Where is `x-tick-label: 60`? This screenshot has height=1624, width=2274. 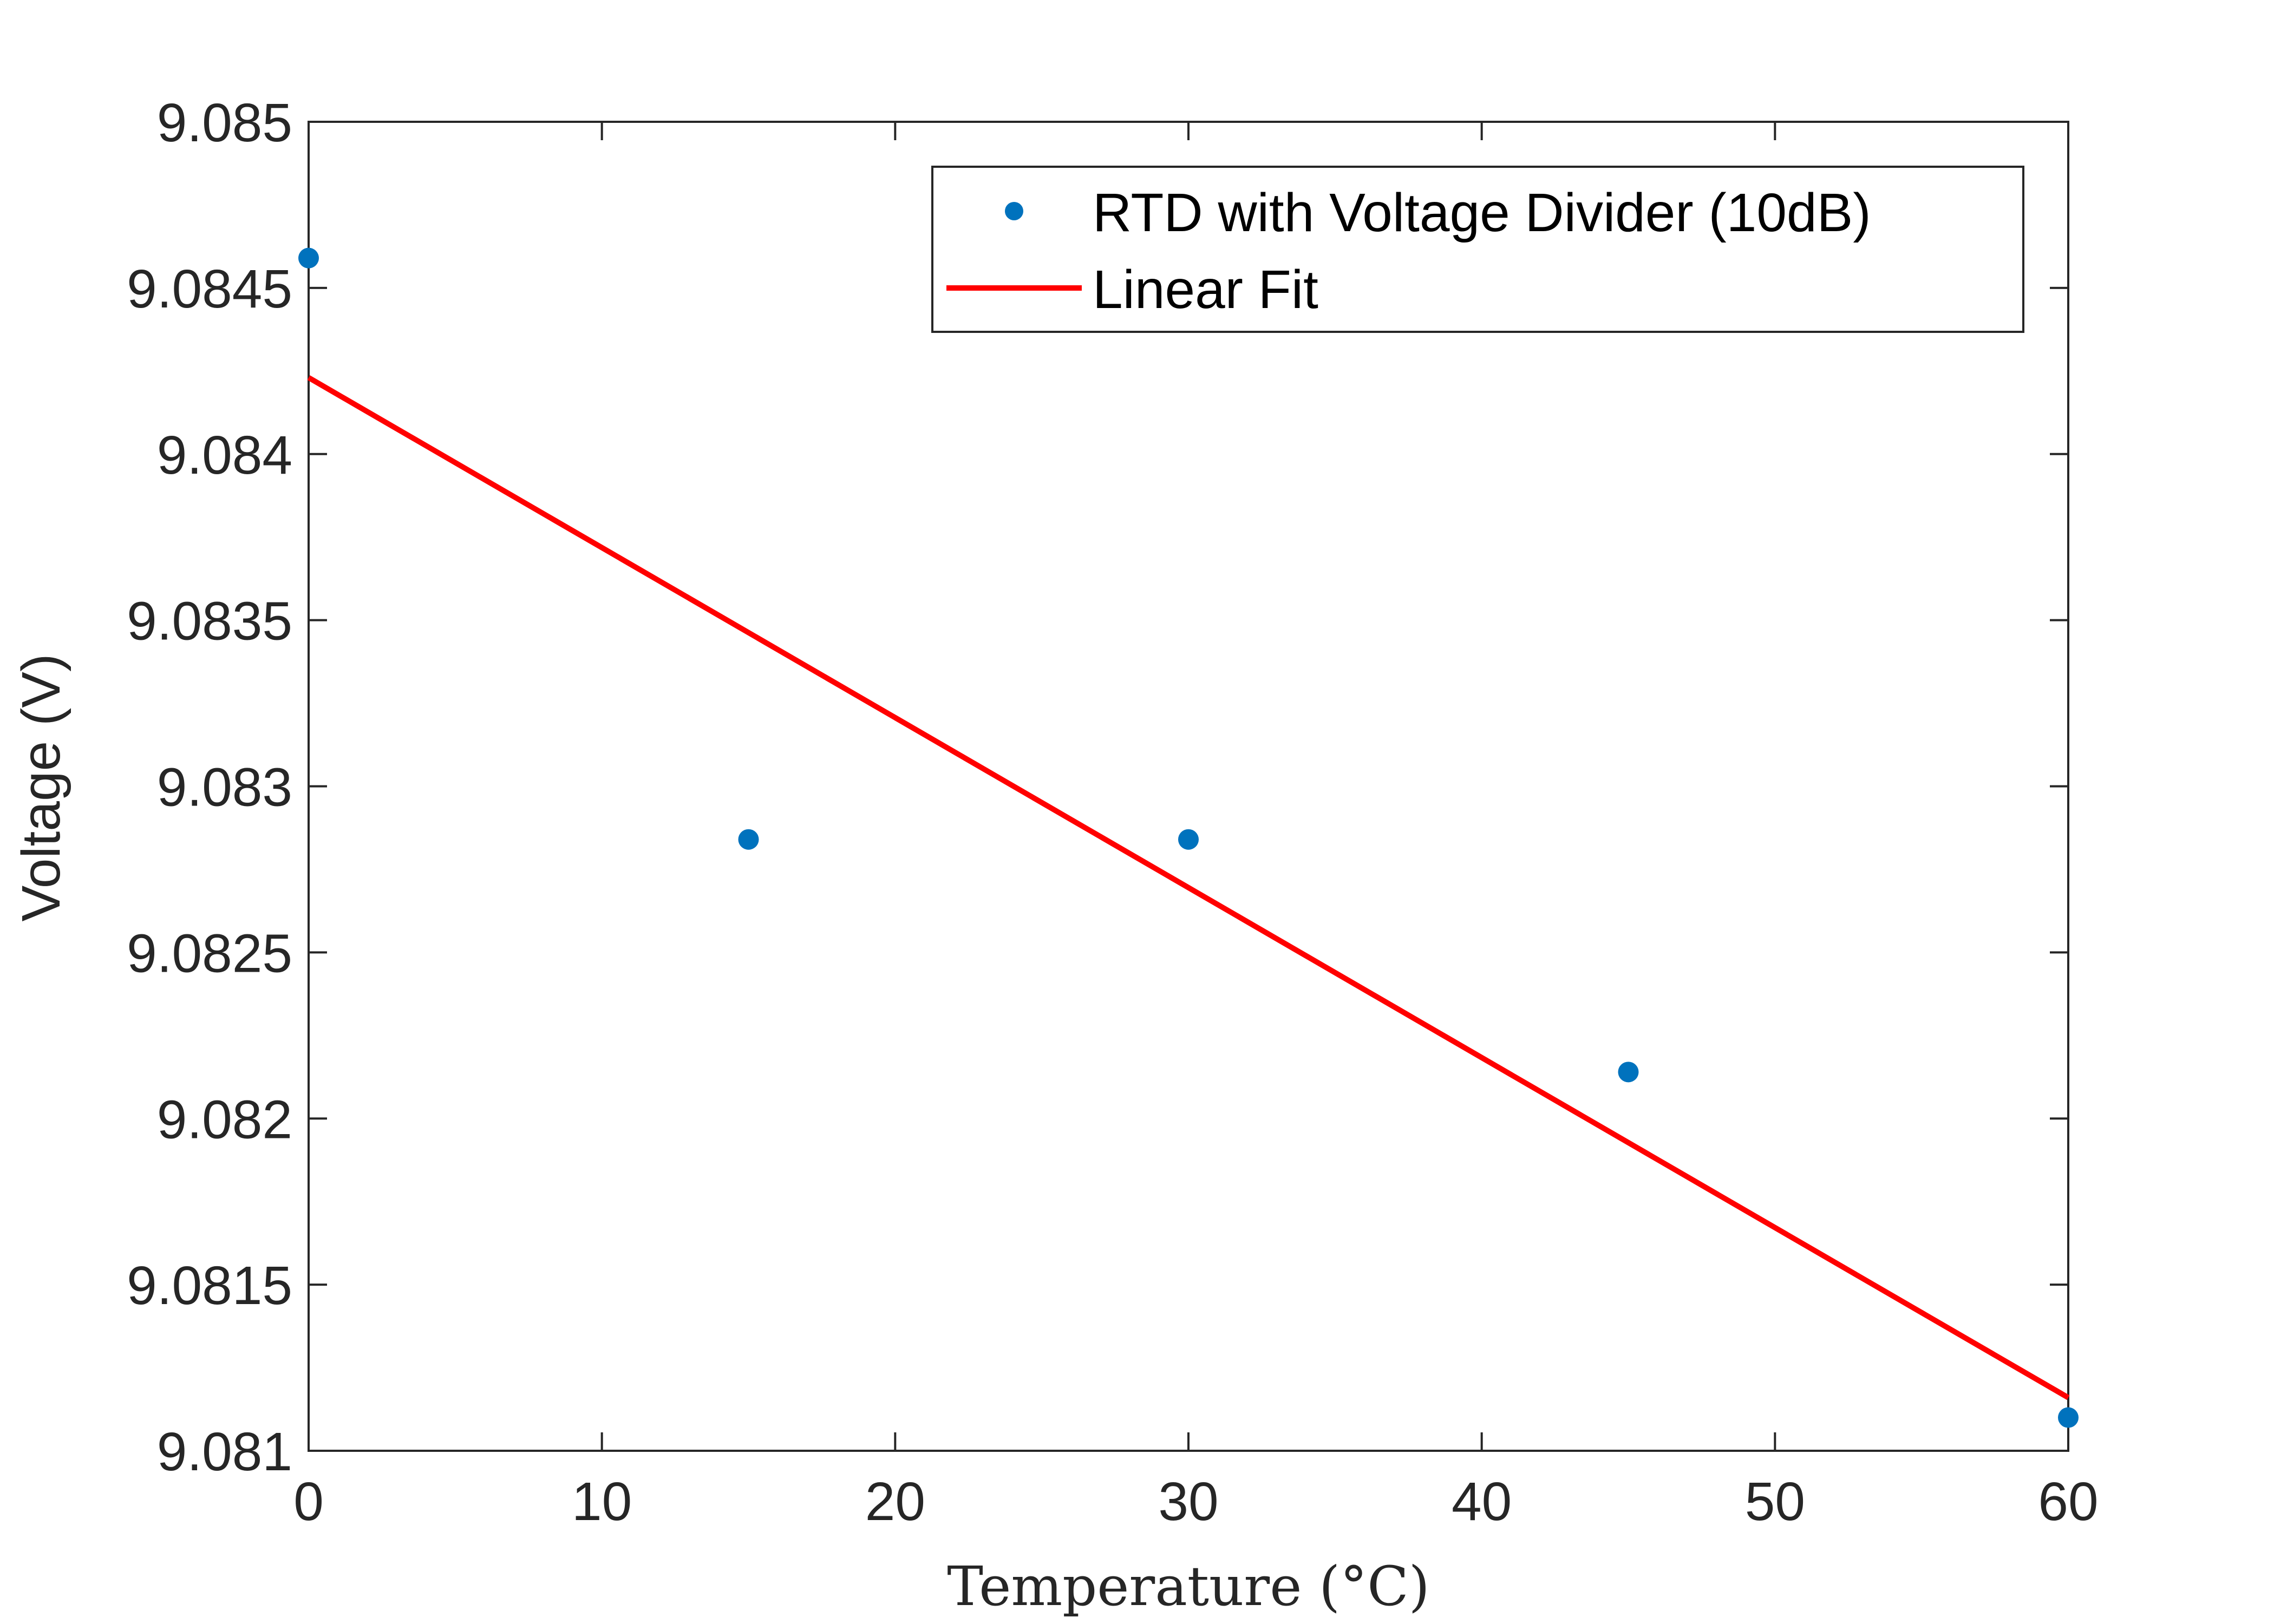 x-tick-label: 60 is located at coordinates (2068, 1501).